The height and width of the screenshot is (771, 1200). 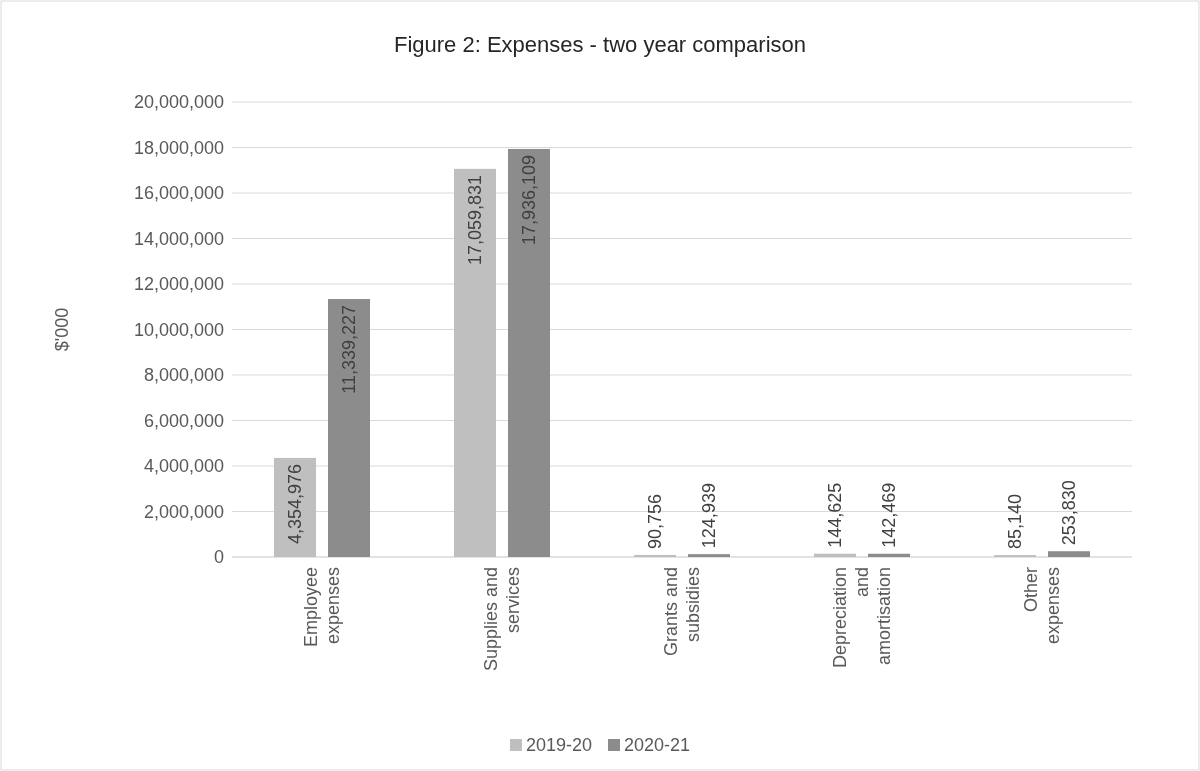 What do you see at coordinates (475, 219) in the screenshot?
I see `data-label: 17,059,831` at bounding box center [475, 219].